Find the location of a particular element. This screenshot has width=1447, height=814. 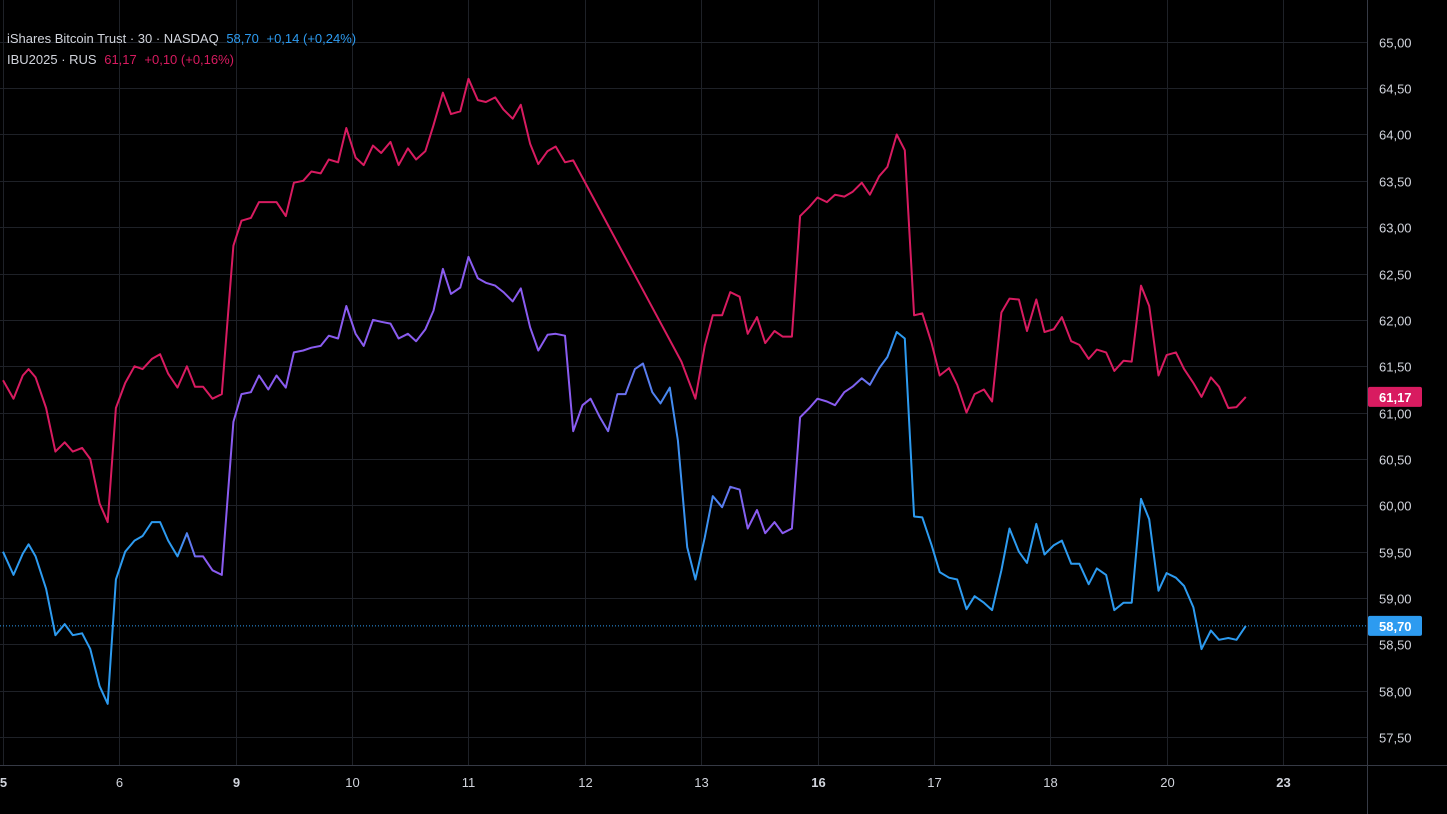

time-tick-label: 5 is located at coordinates (3, 782).